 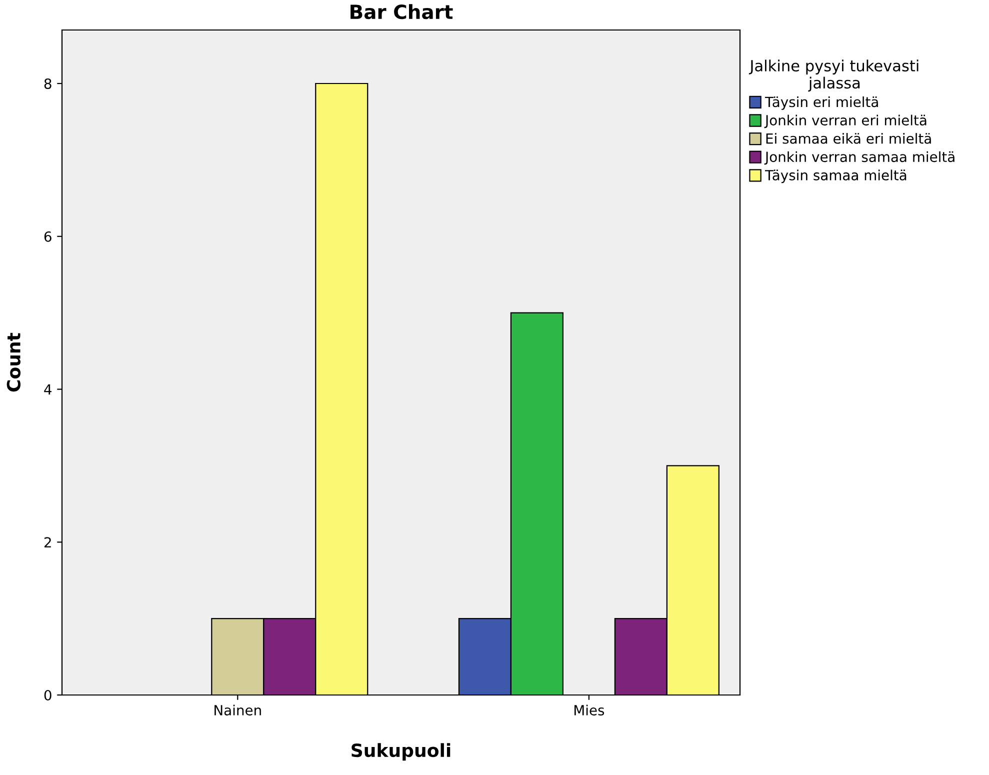 I want to click on chart-title: Bar Chart, so click(x=401, y=12).